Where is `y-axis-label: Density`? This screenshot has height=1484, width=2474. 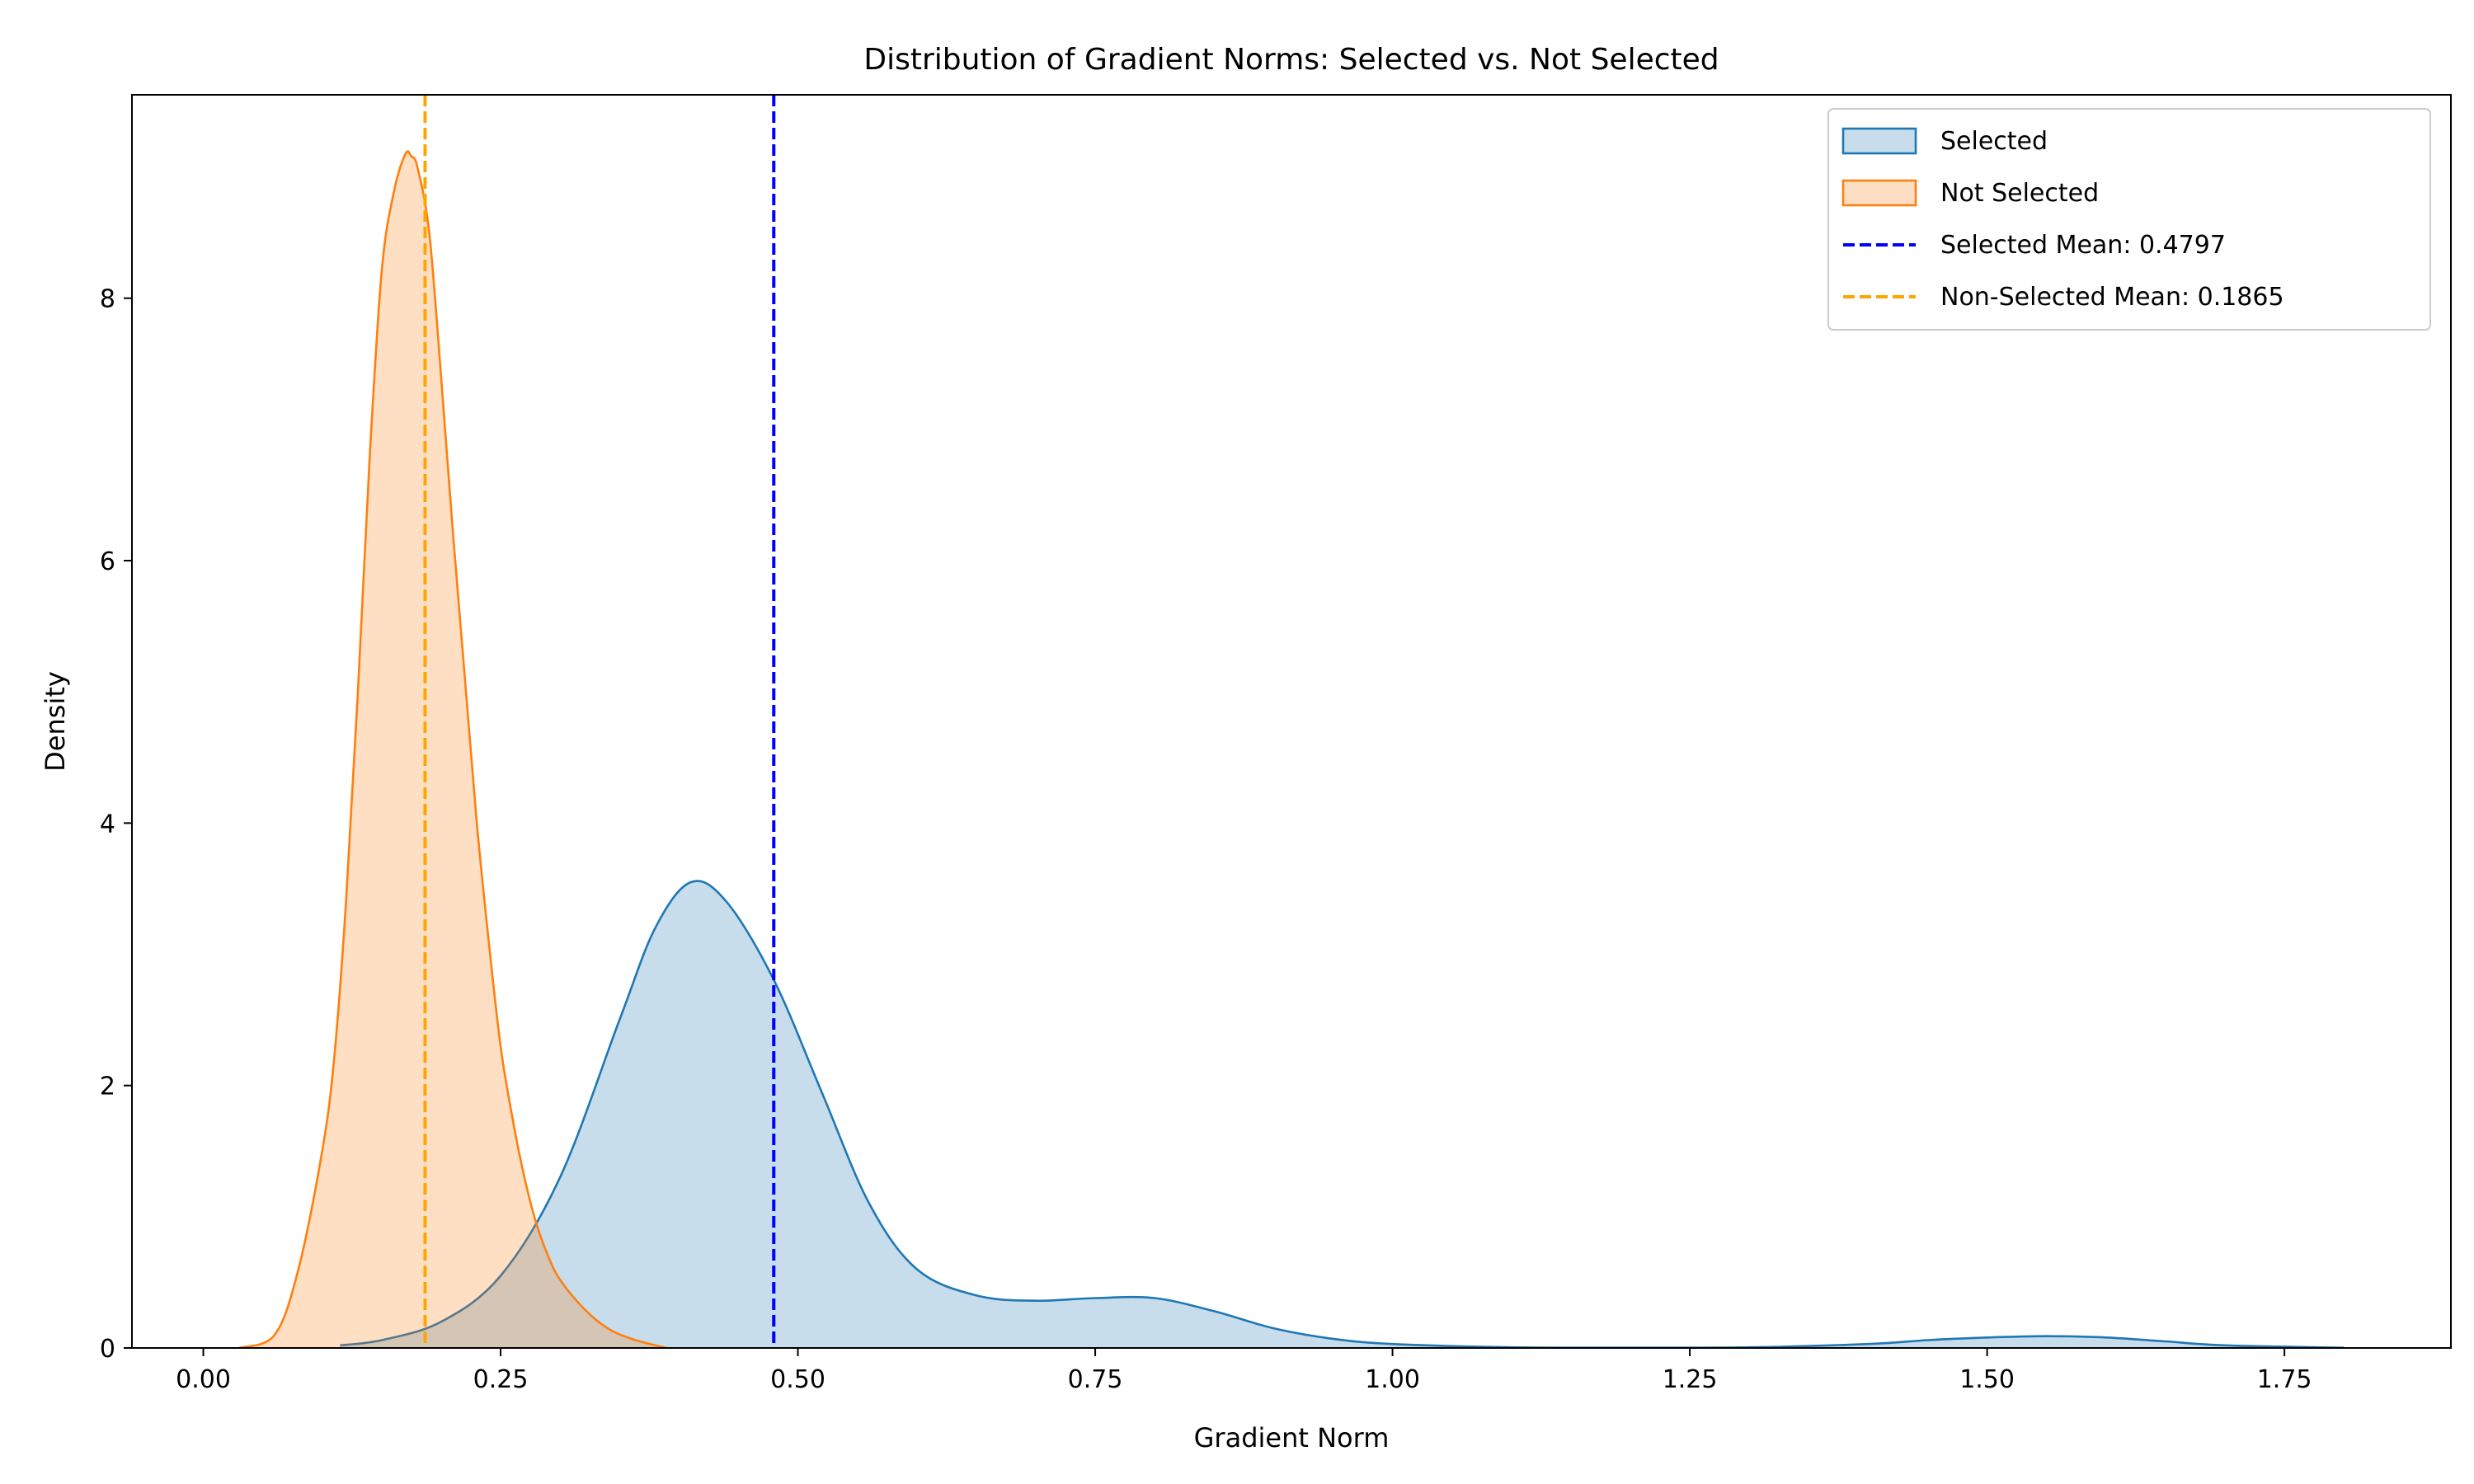
y-axis-label: Density is located at coordinates (55, 721).